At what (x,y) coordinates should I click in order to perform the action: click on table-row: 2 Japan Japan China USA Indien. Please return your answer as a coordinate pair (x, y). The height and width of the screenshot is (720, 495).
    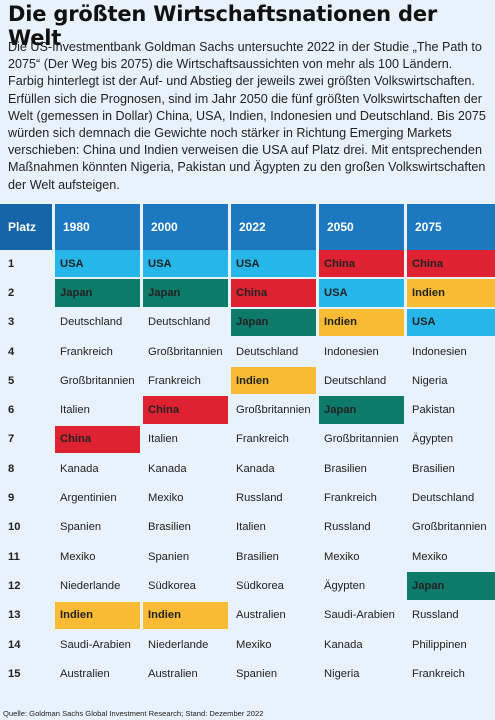
    Looking at the image, I should click on (247, 294).